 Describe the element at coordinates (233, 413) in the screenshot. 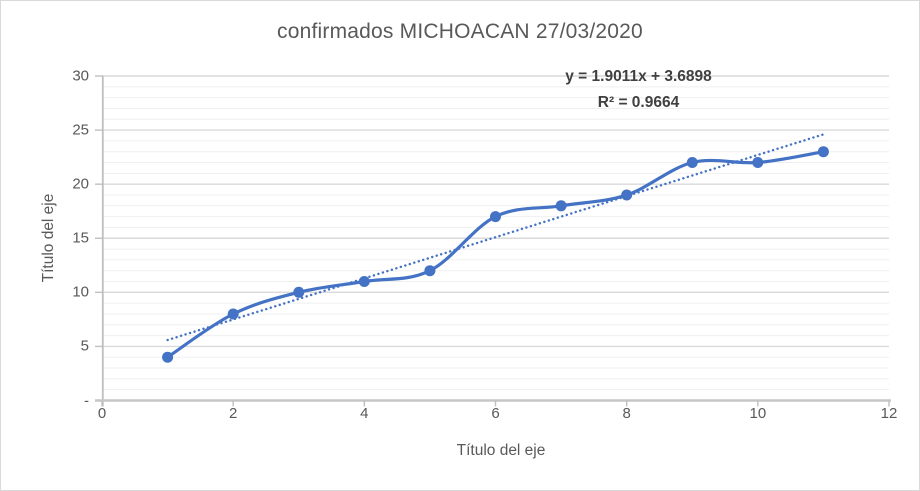

I see `x-tick-label: 2` at that location.